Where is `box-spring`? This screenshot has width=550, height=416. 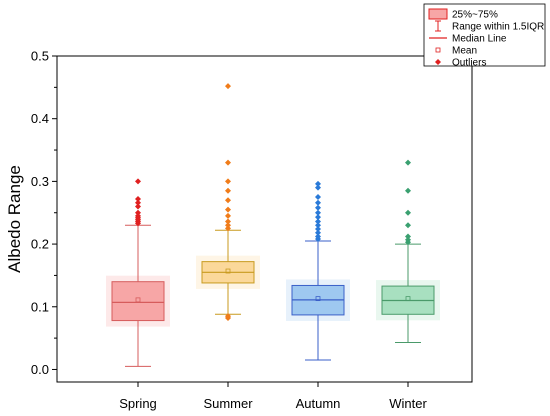
box-spring is located at coordinates (138, 272).